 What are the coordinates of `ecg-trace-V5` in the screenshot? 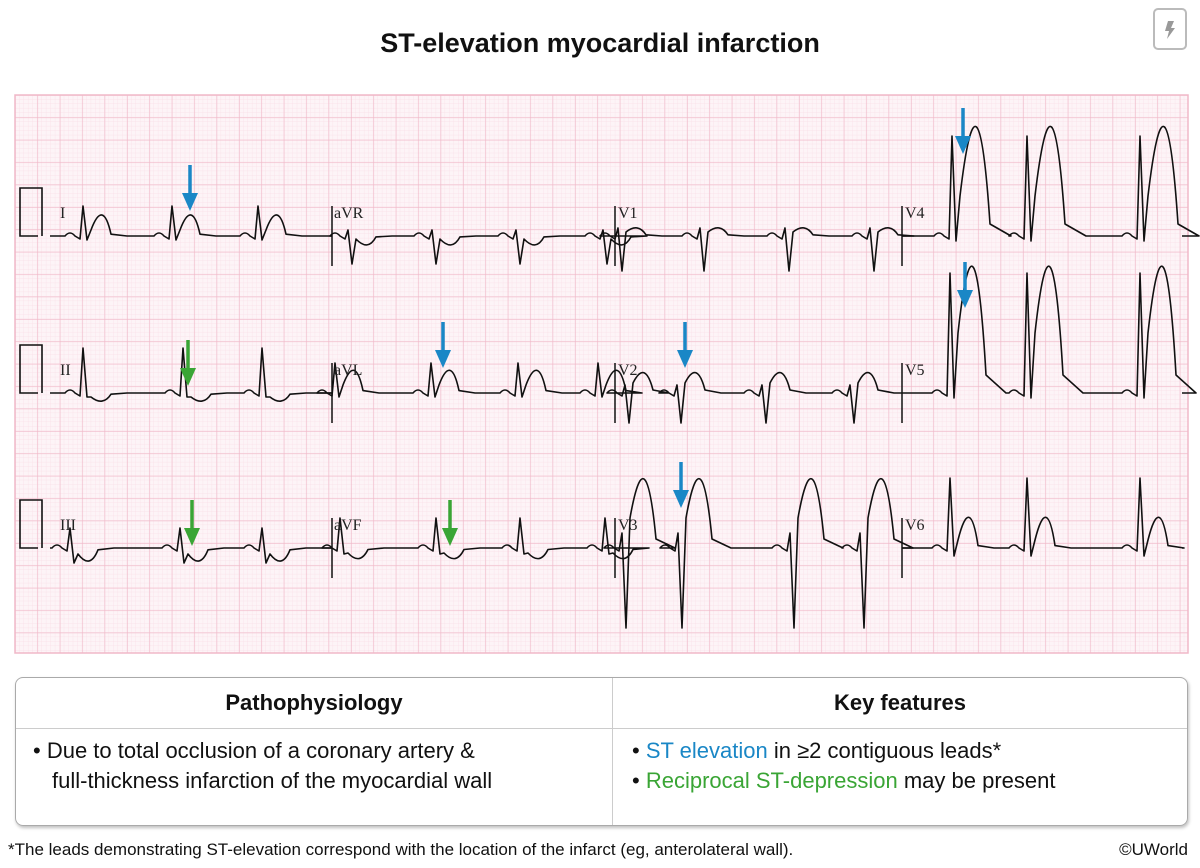 It's located at (1049, 332).